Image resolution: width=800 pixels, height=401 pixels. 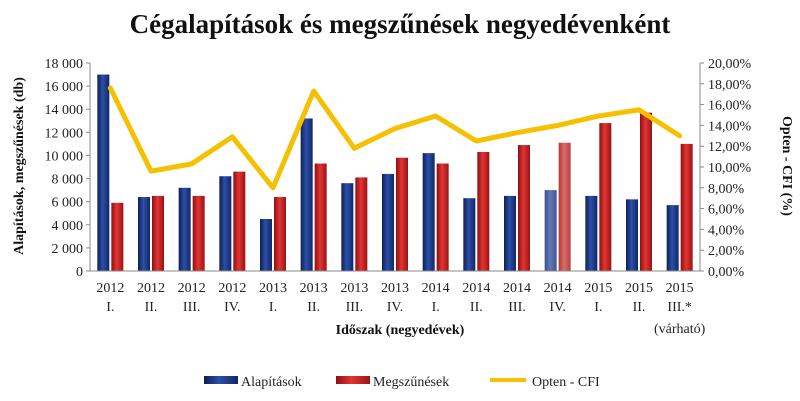 What do you see at coordinates (726, 189) in the screenshot?
I see `y2-tick-label: 8,00%` at bounding box center [726, 189].